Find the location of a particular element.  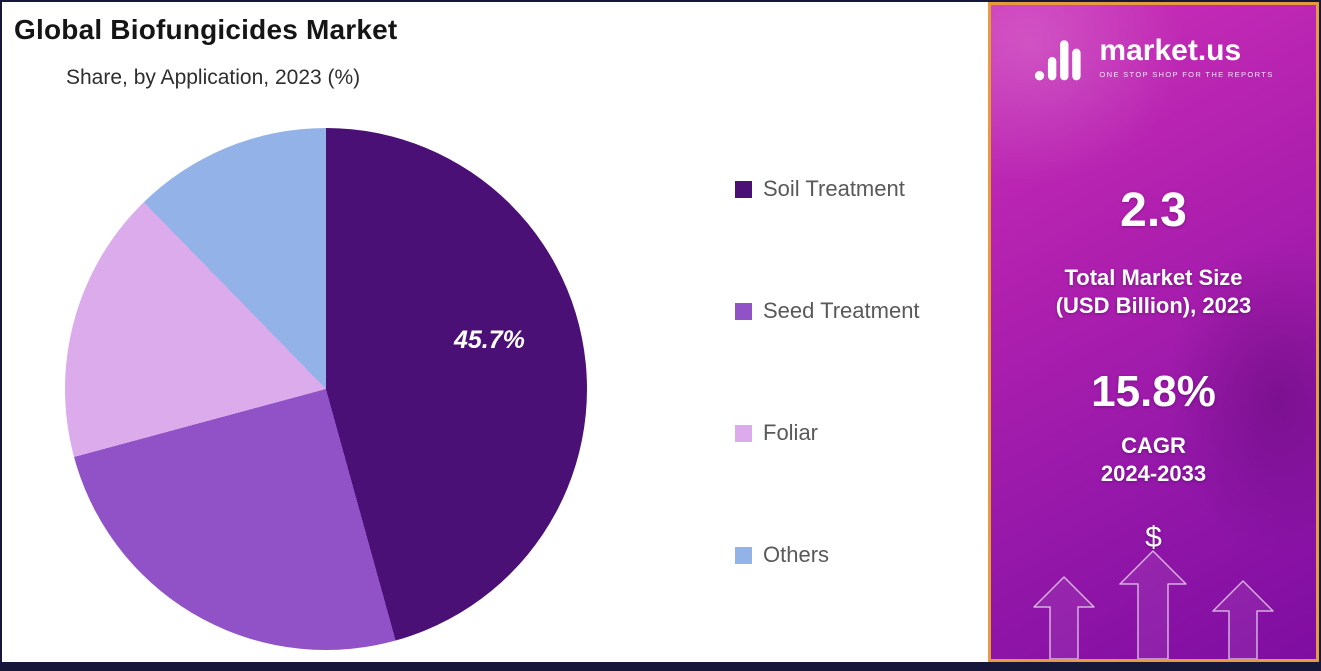

market-us-logo: market.us ONE STOP SHOP FOR THE REPORTS is located at coordinates (1153, 57).